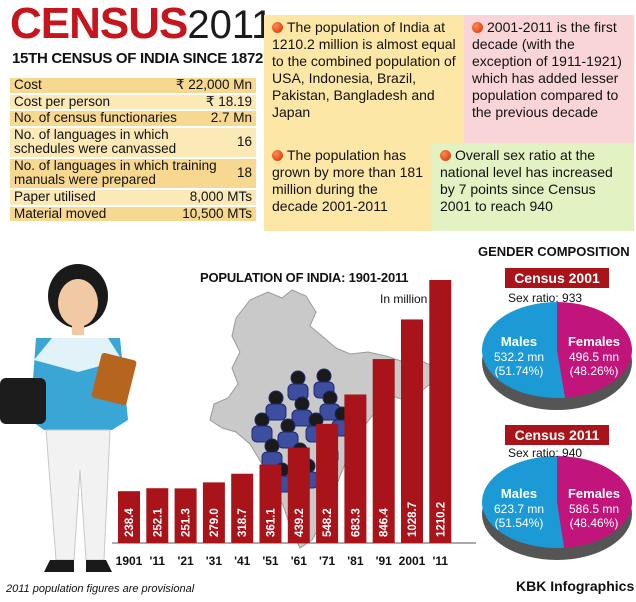 The image size is (636, 602). I want to click on sex-ratio-2001: Sex ratio: 933, so click(545, 298).